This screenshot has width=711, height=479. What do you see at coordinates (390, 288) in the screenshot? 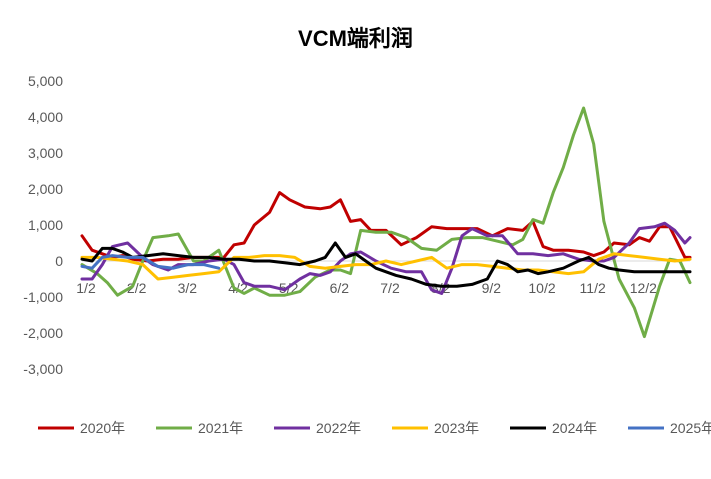
I see `x-tick-label: 7/2` at bounding box center [390, 288].